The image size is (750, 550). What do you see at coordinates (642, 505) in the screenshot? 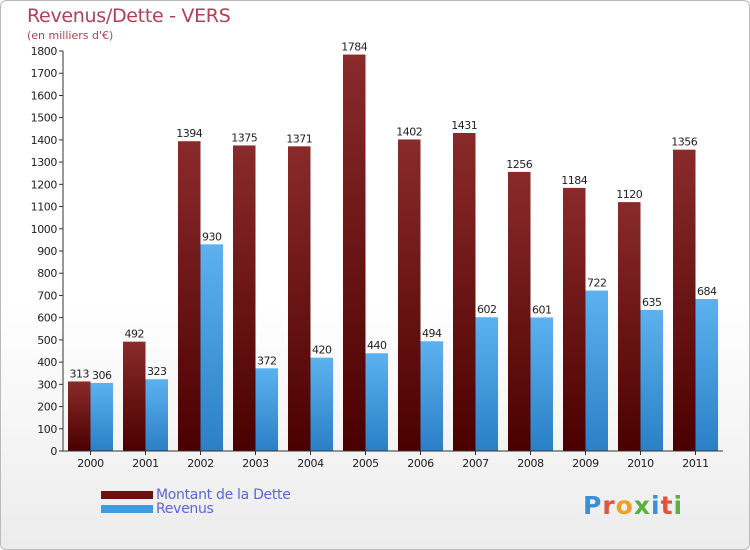
I see `logo-letter: x` at bounding box center [642, 505].